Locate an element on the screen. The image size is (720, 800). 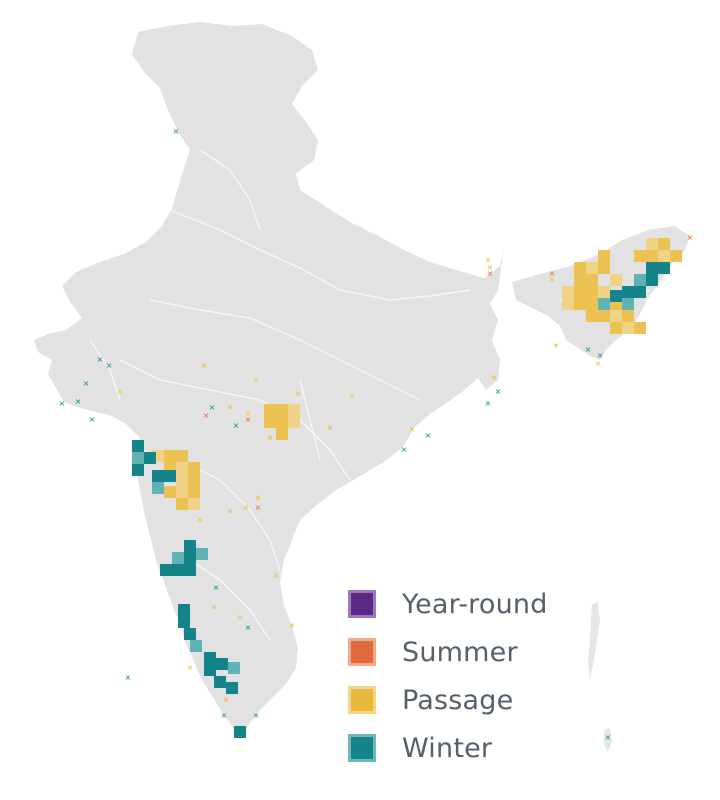
passage-swatch is located at coordinates (362, 700).